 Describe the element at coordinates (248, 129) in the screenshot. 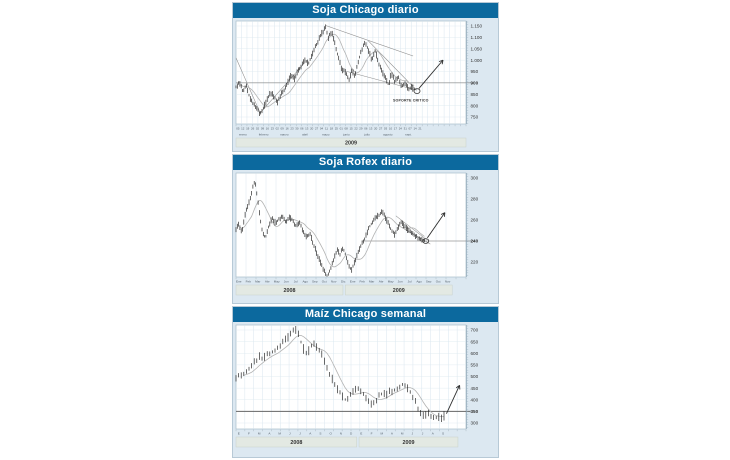

I see `svg-text: 19` at that location.